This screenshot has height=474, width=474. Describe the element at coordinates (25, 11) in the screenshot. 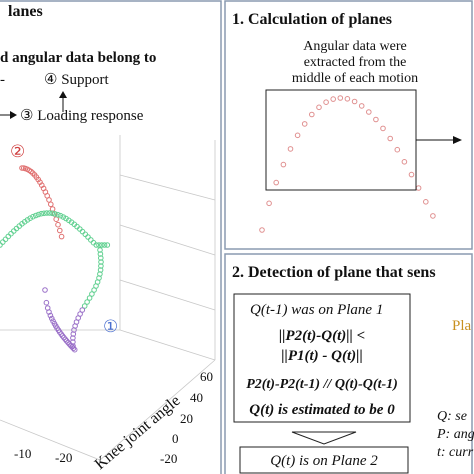

I see `panel-title: lanes` at that location.